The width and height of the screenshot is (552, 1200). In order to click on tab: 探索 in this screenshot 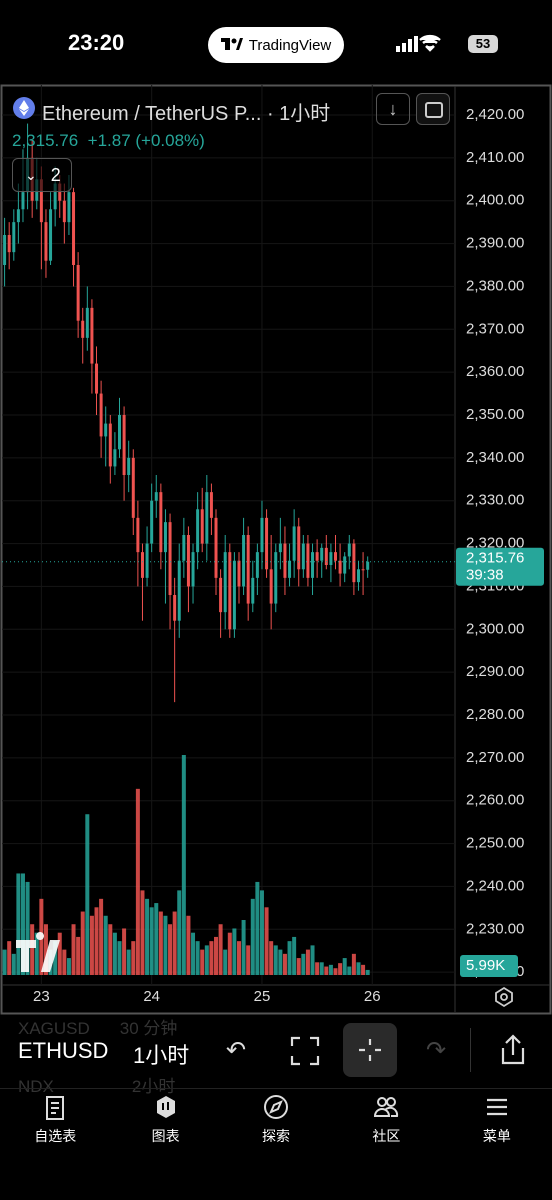, I will do `click(276, 1120)`.